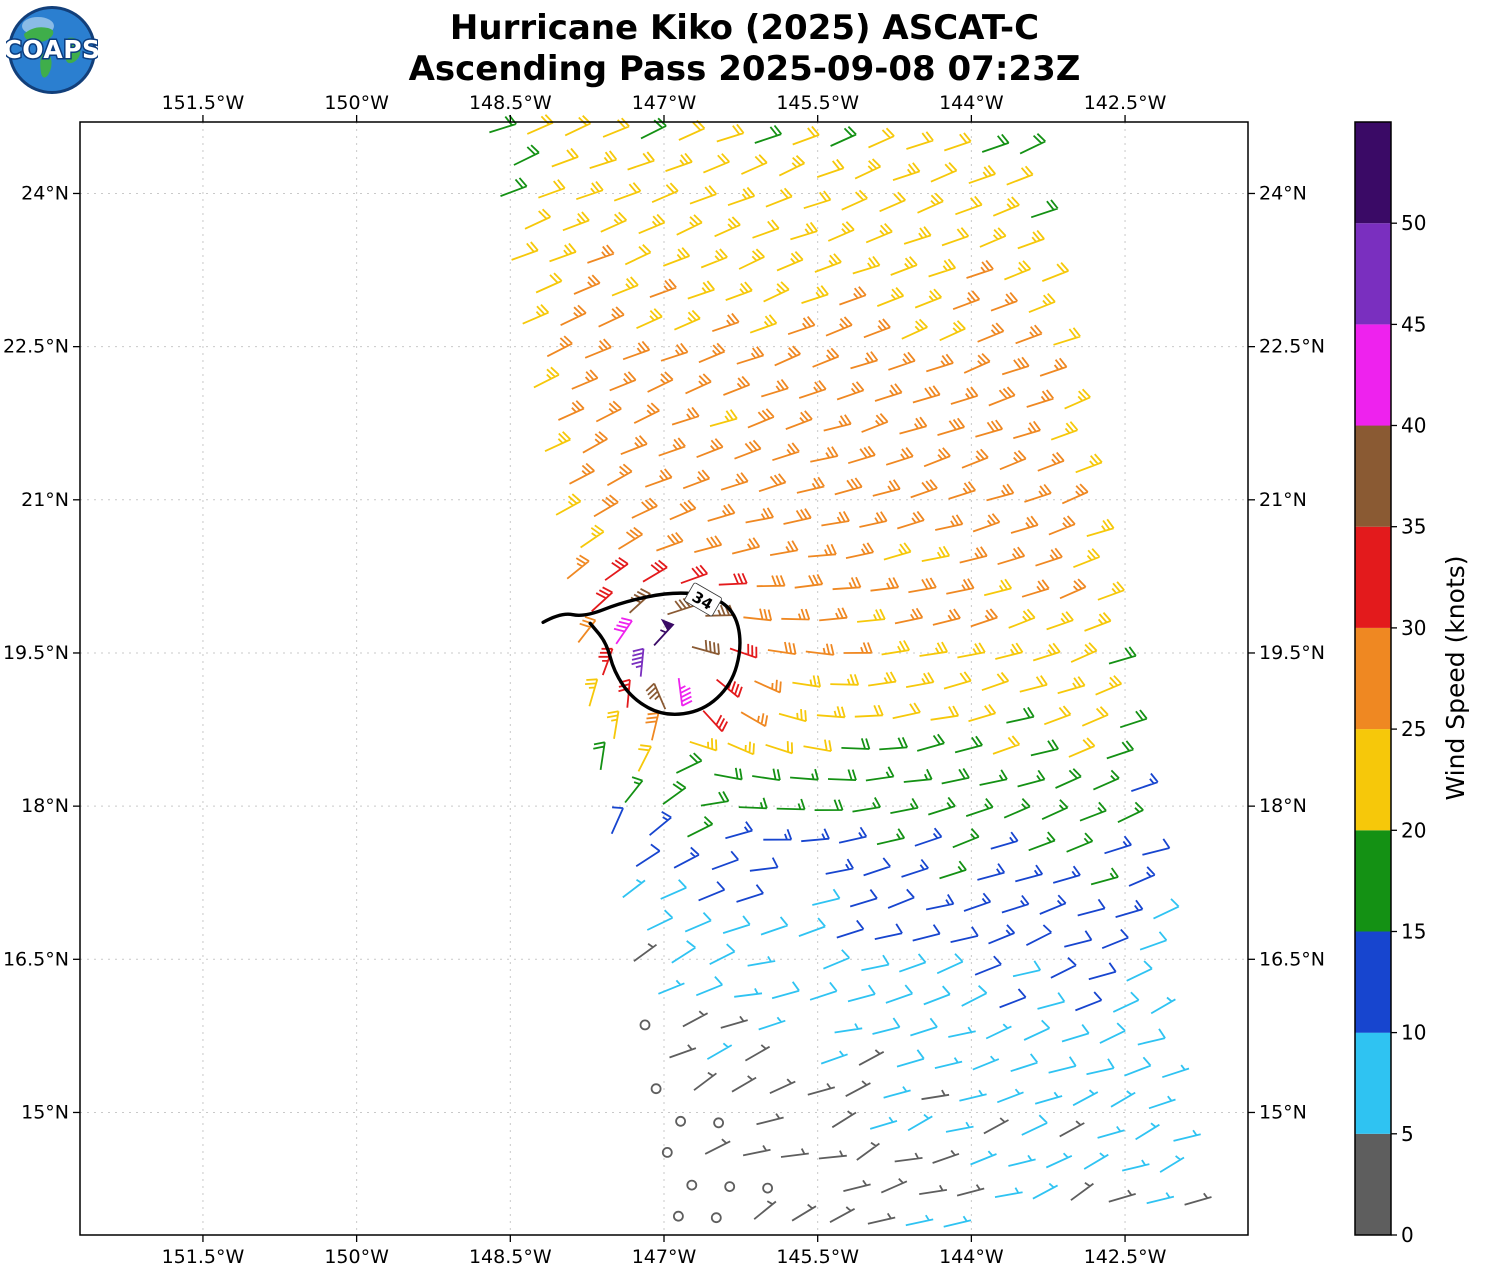 This screenshot has width=1489, height=1264. What do you see at coordinates (356, 1255) in the screenshot?
I see `x-tick-label-bottom: 150°W` at bounding box center [356, 1255].